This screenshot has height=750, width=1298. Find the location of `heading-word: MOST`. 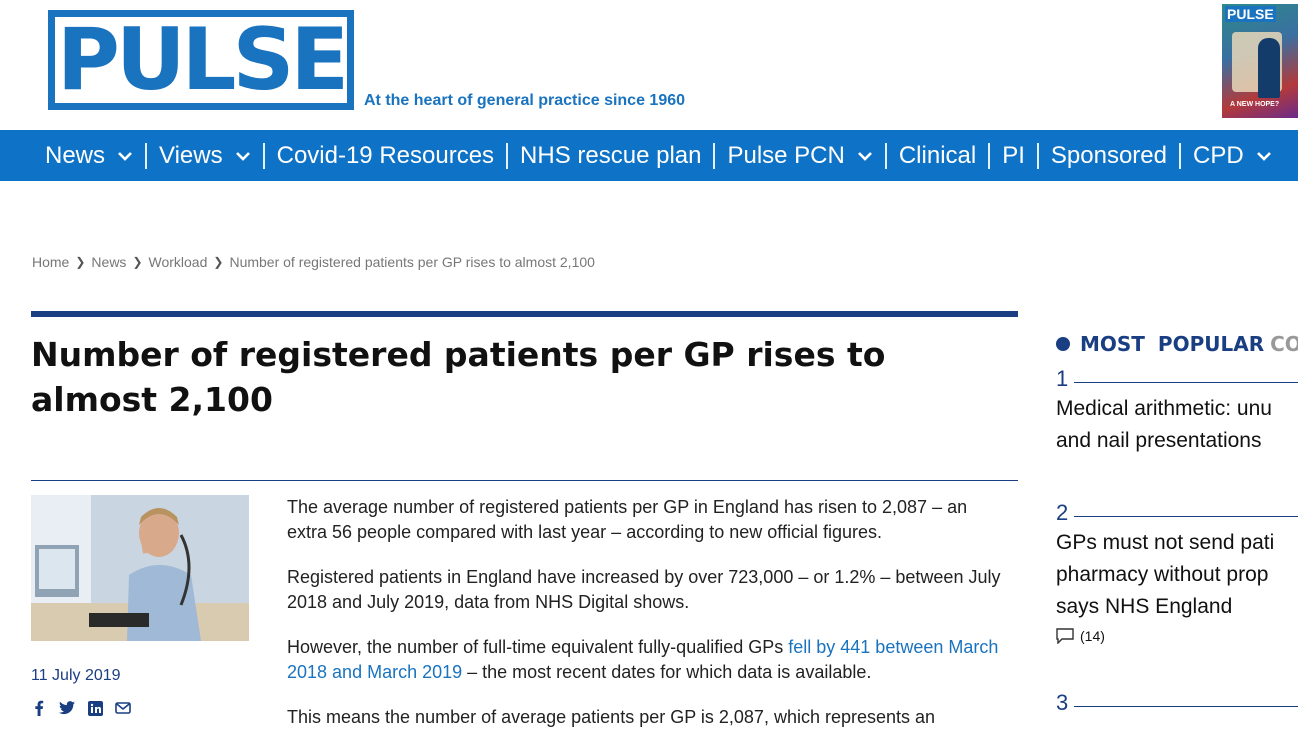

heading-word: MOST is located at coordinates (1112, 344).